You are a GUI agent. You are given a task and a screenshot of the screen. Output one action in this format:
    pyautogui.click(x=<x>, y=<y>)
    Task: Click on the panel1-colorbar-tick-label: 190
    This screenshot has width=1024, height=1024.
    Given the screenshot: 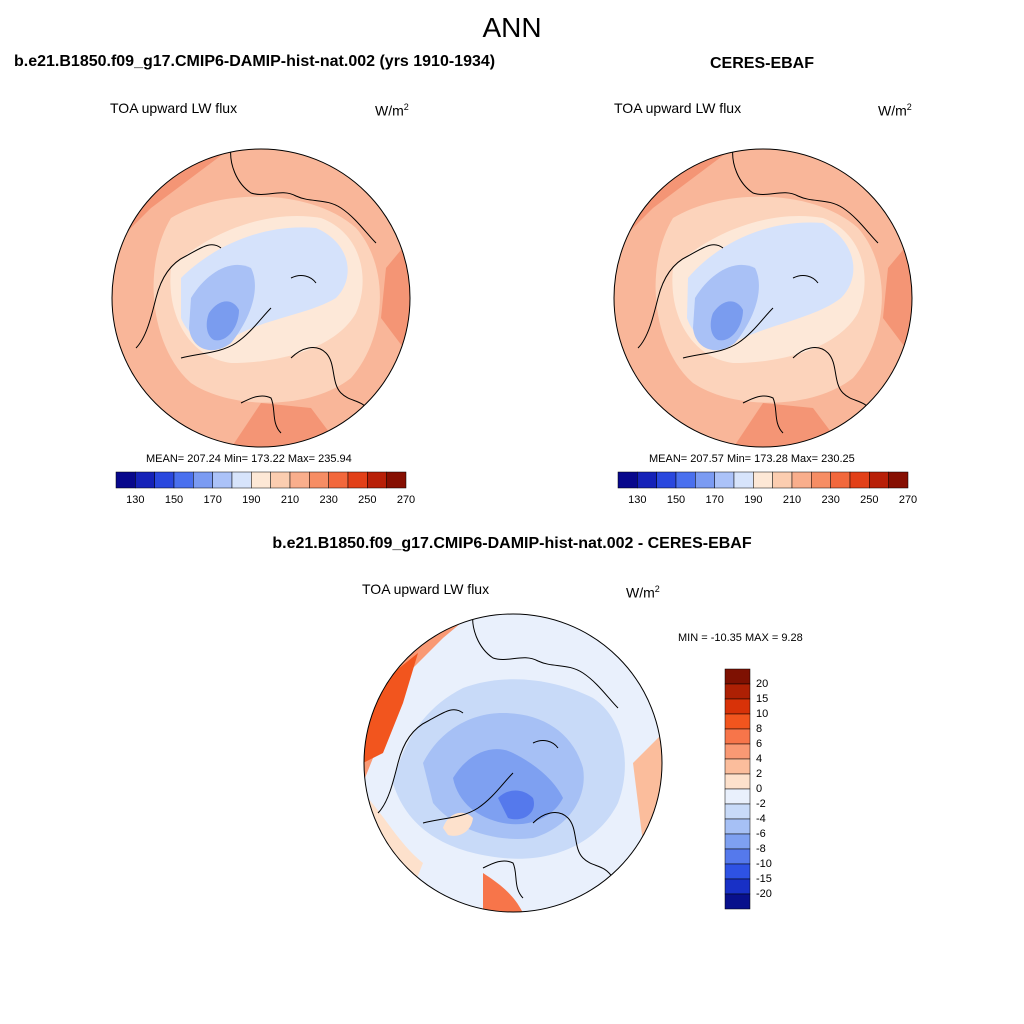 What is the action you would take?
    pyautogui.click(x=251, y=500)
    